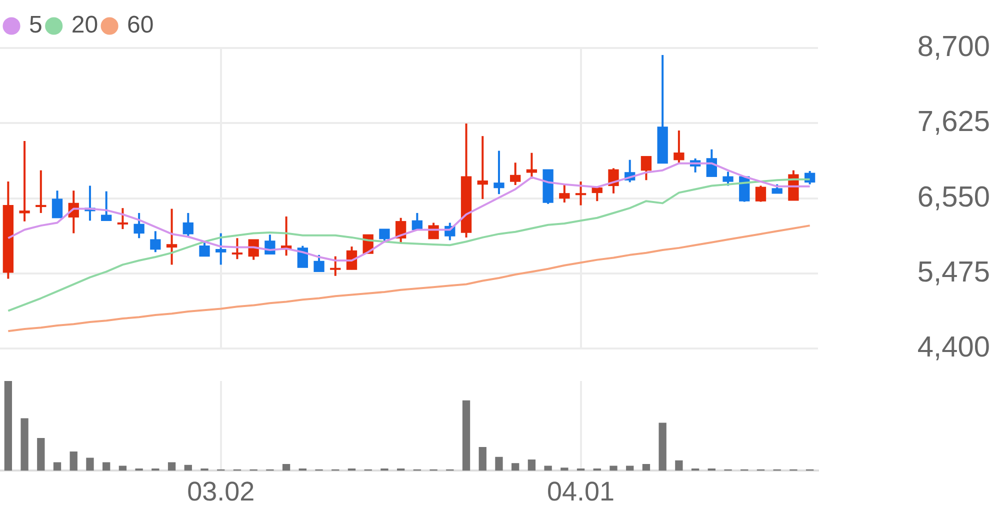 This screenshot has height=519, width=996. What do you see at coordinates (84, 25) in the screenshot?
I see `legend-label: 20` at bounding box center [84, 25].